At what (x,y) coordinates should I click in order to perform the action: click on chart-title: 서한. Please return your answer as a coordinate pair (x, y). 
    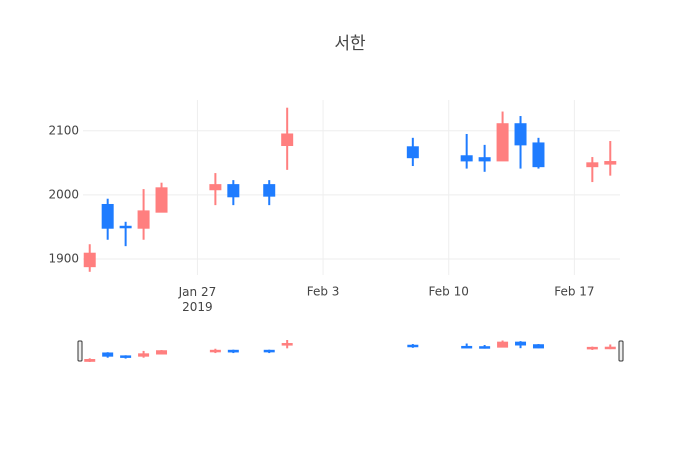
    Looking at the image, I should click on (350, 44).